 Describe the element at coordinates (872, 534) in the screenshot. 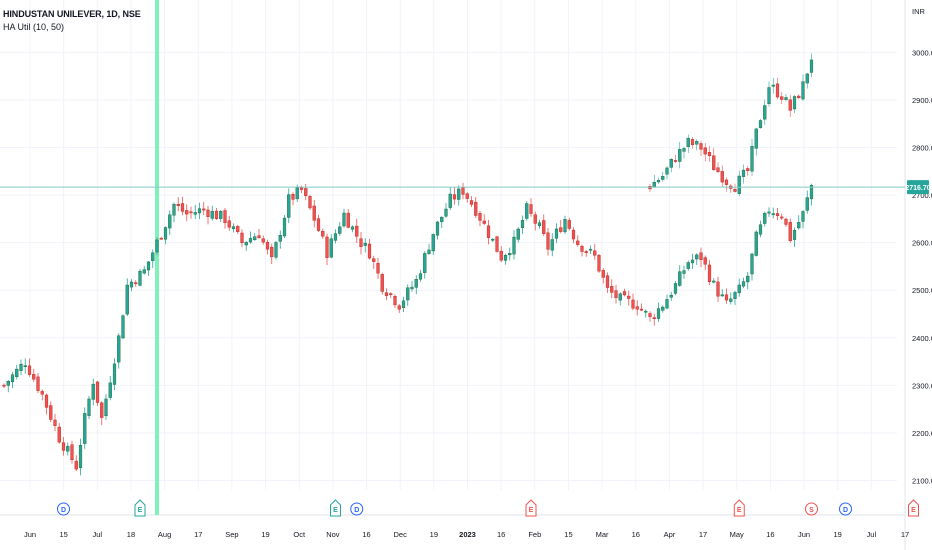

I see `x-tick-label: Jul` at that location.